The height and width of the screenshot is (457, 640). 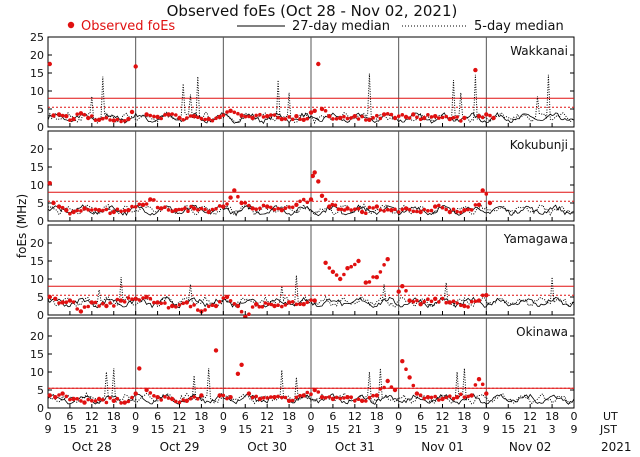 What do you see at coordinates (180, 447) in the screenshot?
I see `date-label: Oct 29` at bounding box center [180, 447].